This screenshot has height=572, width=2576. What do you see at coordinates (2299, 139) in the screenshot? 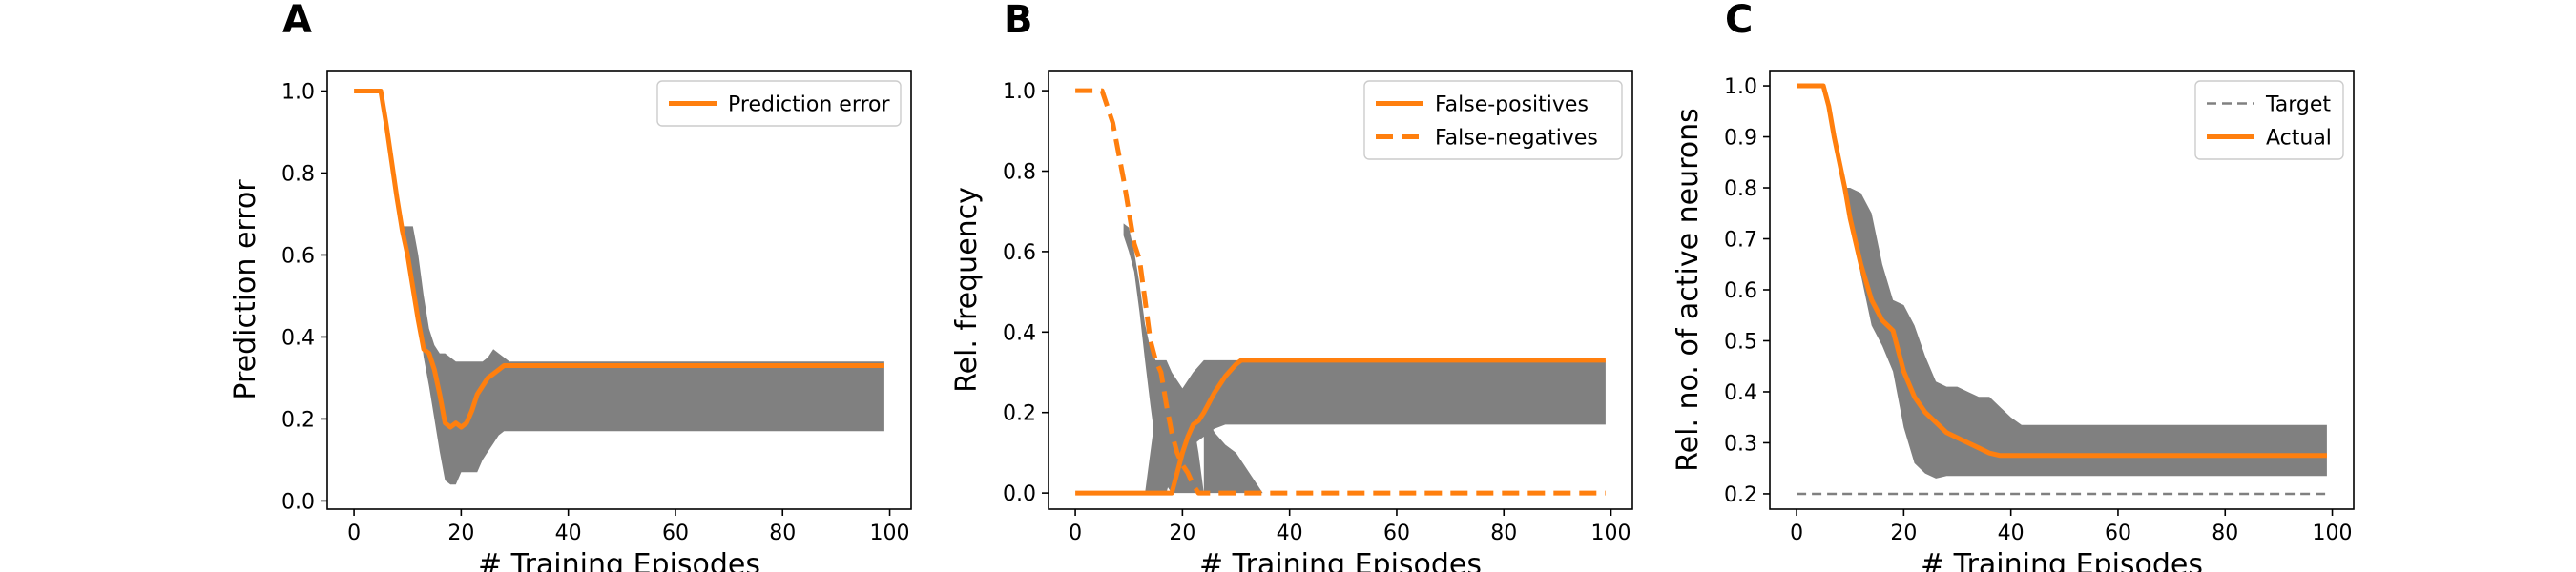
I see `legend-label: Actual` at bounding box center [2299, 139].